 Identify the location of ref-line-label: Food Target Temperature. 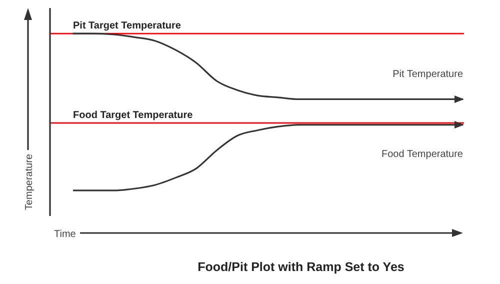
(133, 115).